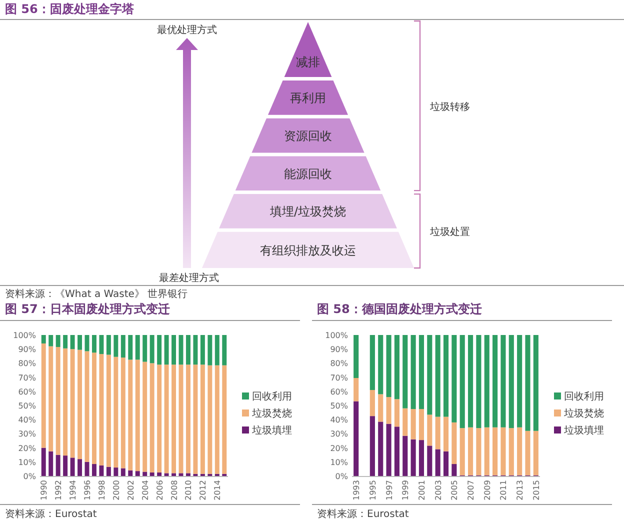  Describe the element at coordinates (450, 107) in the screenshot. I see `annotation: 垃圾转移` at that location.